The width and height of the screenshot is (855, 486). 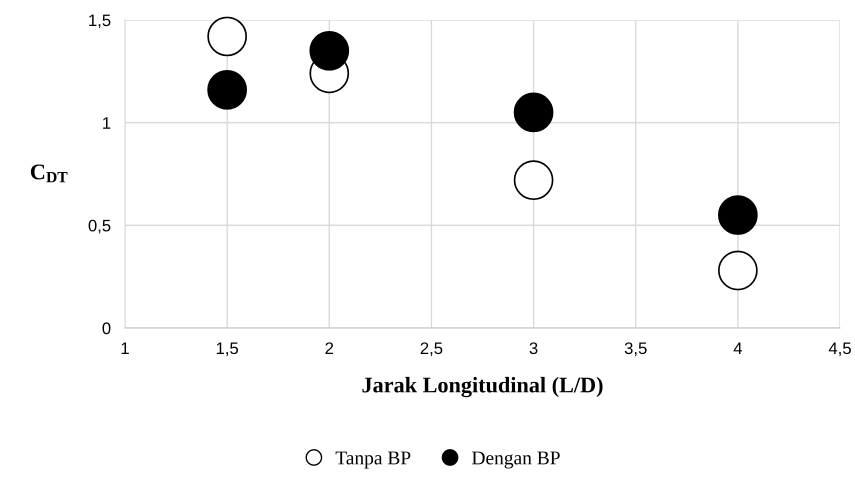 I want to click on y-axis-title: C$_{DT}$, so click(x=49, y=173).